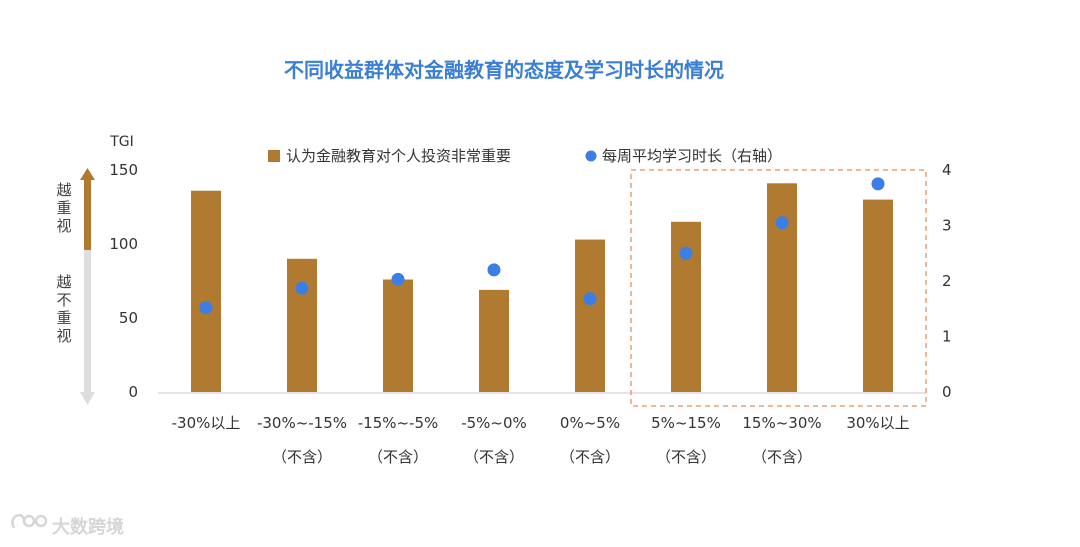 Image resolution: width=1080 pixels, height=547 pixels. Describe the element at coordinates (525, 156) in the screenshot. I see `legend: 认为金融教育对个人投资非常重要 每周平均学习时长（右轴）` at that location.